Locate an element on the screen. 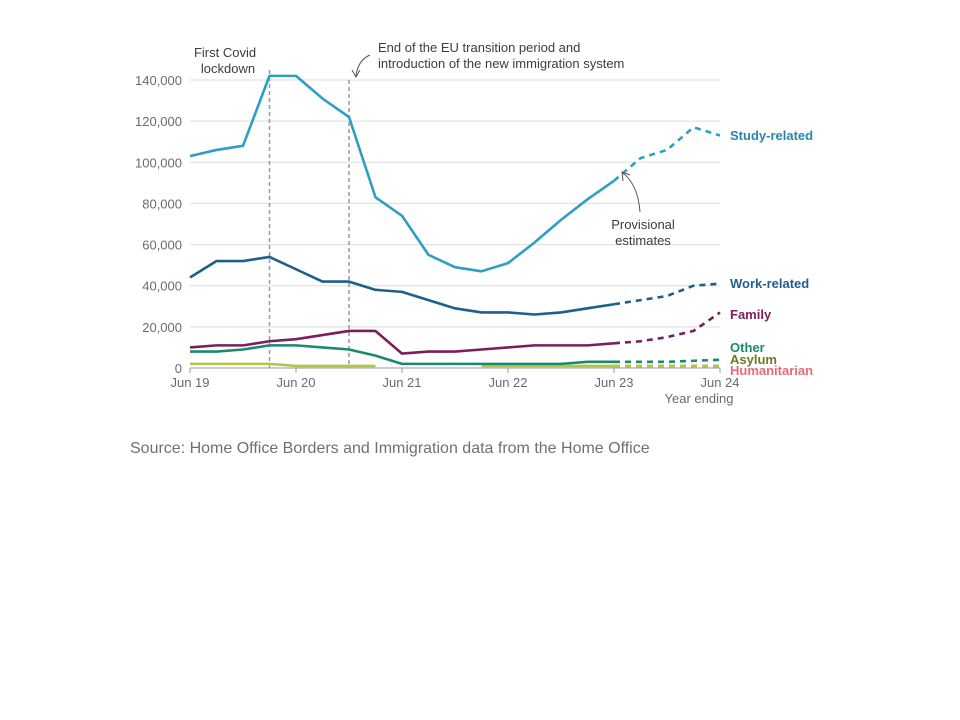  x-tick-label: Jun 22 is located at coordinates (507, 382).